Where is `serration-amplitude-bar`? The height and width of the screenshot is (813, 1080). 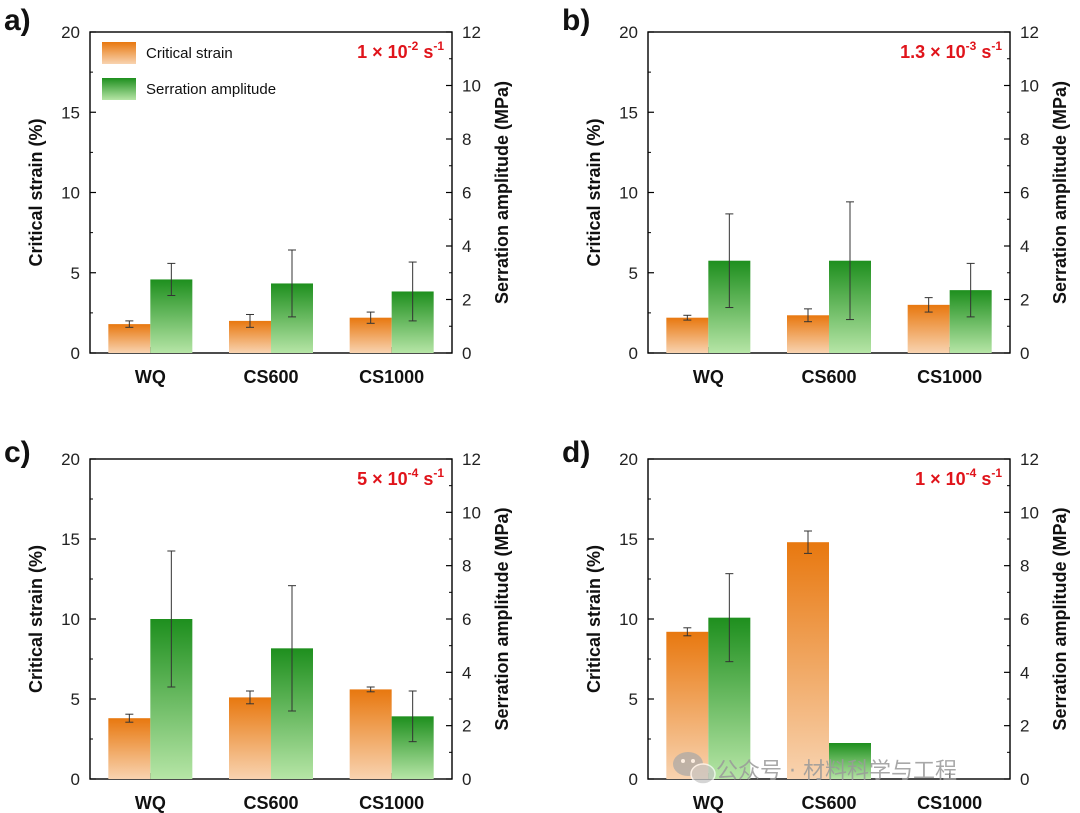 serration-amplitude-bar is located at coordinates (850, 761).